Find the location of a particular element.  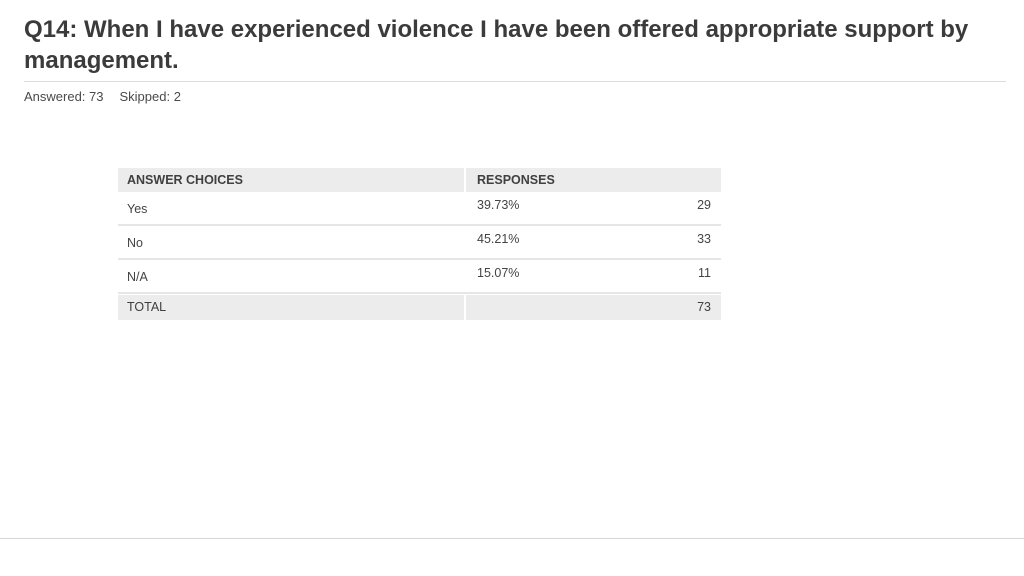

response-cell: 15.07% 11 is located at coordinates (593, 276).